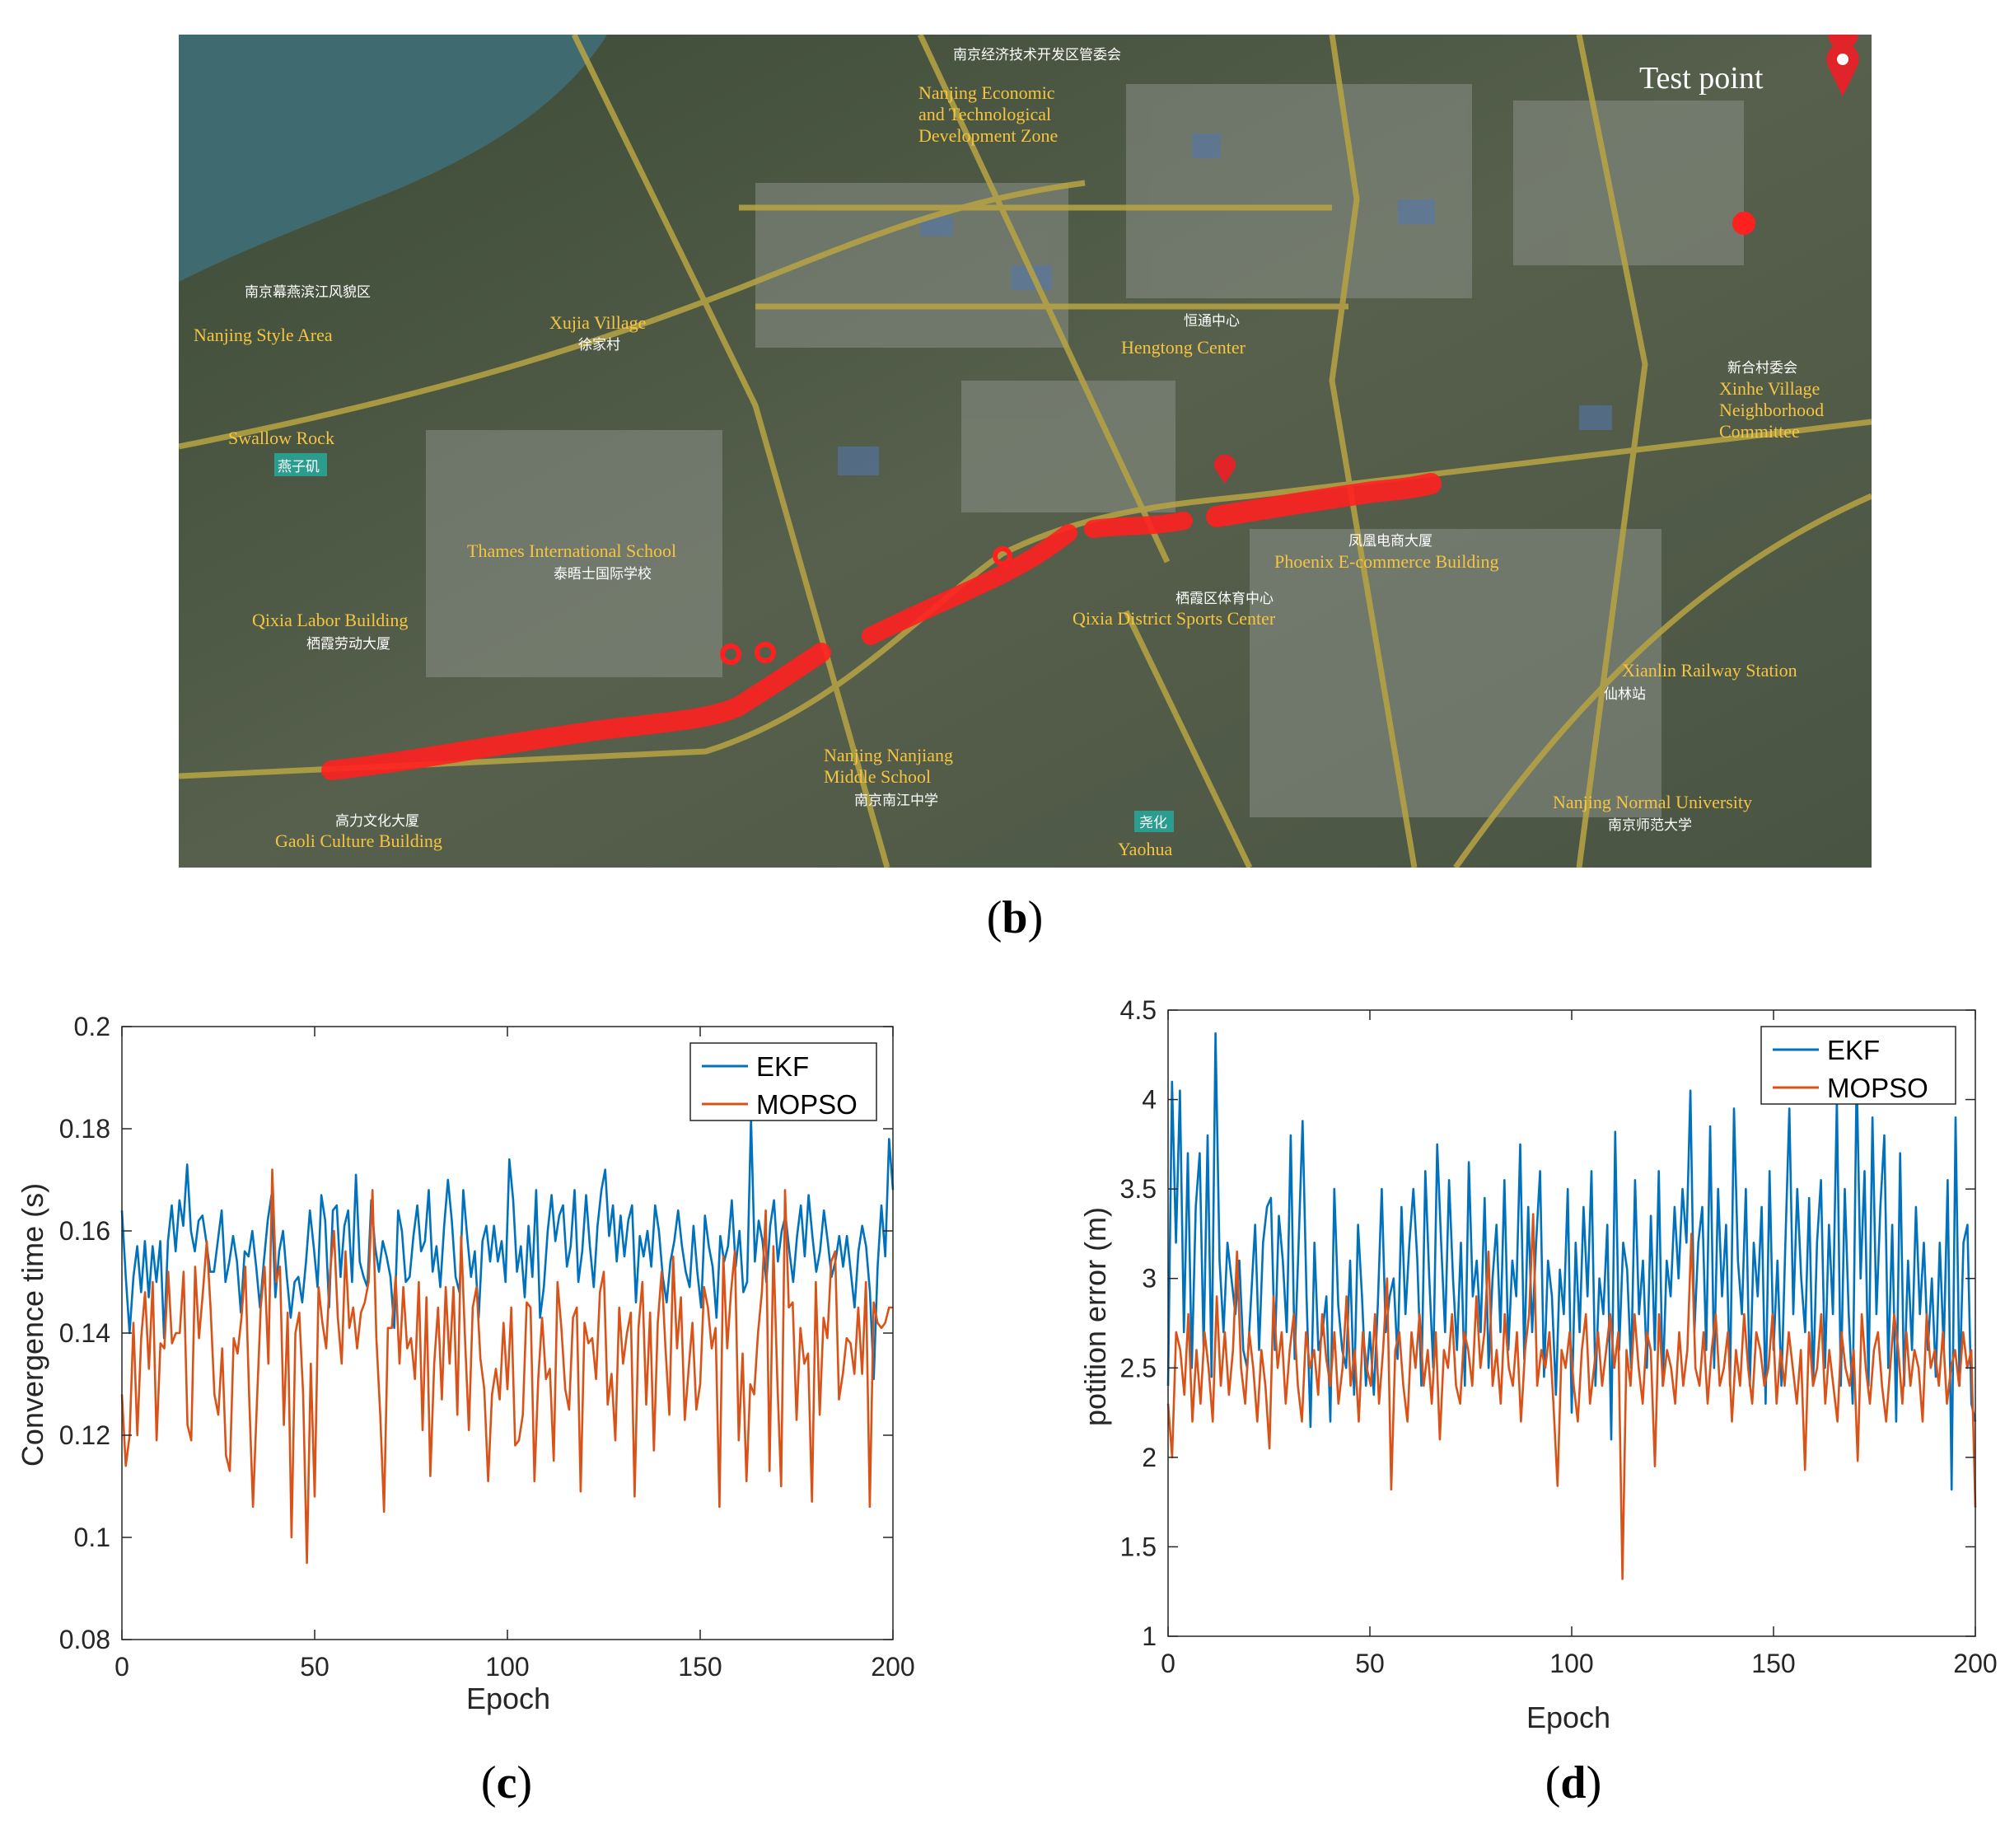 Image resolution: width=2005 pixels, height=1848 pixels. I want to click on map-cn-0: 南京经济技术开发区管委会, so click(1037, 55).